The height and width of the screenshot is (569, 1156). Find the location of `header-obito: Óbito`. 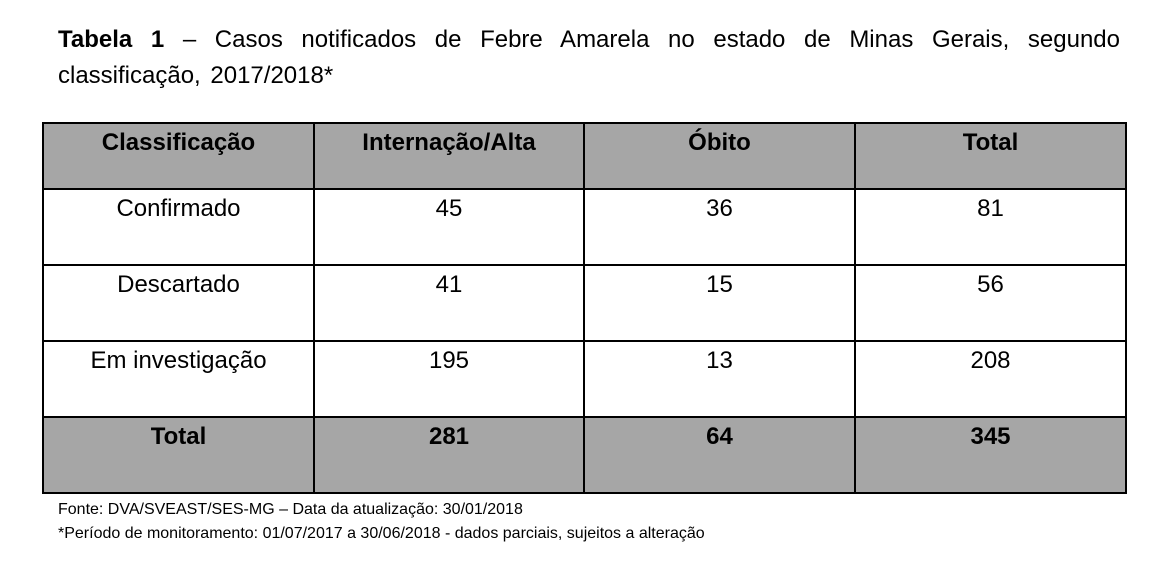

header-obito: Óbito is located at coordinates (719, 156).